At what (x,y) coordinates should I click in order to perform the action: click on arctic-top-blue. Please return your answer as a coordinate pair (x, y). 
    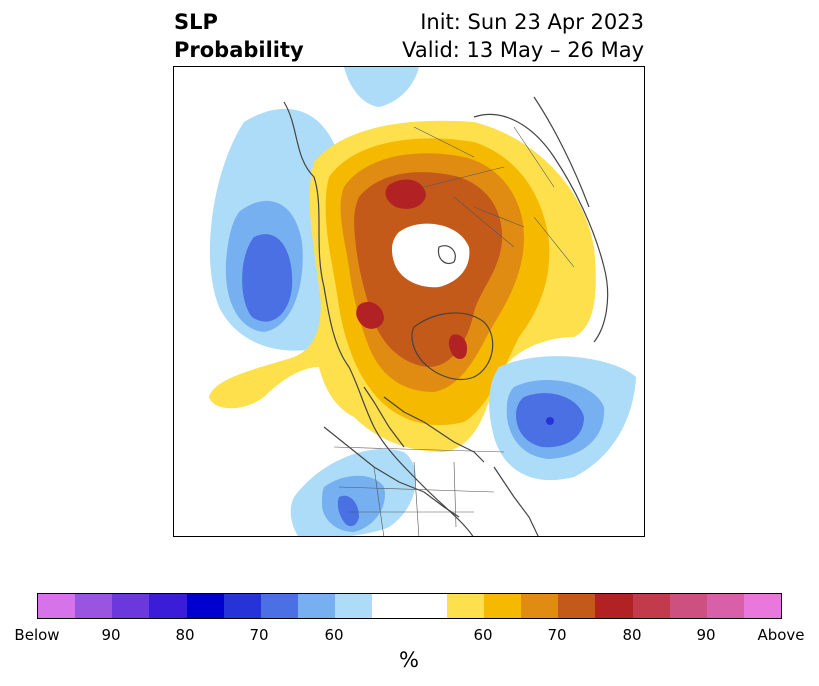
    Looking at the image, I should click on (381, 87).